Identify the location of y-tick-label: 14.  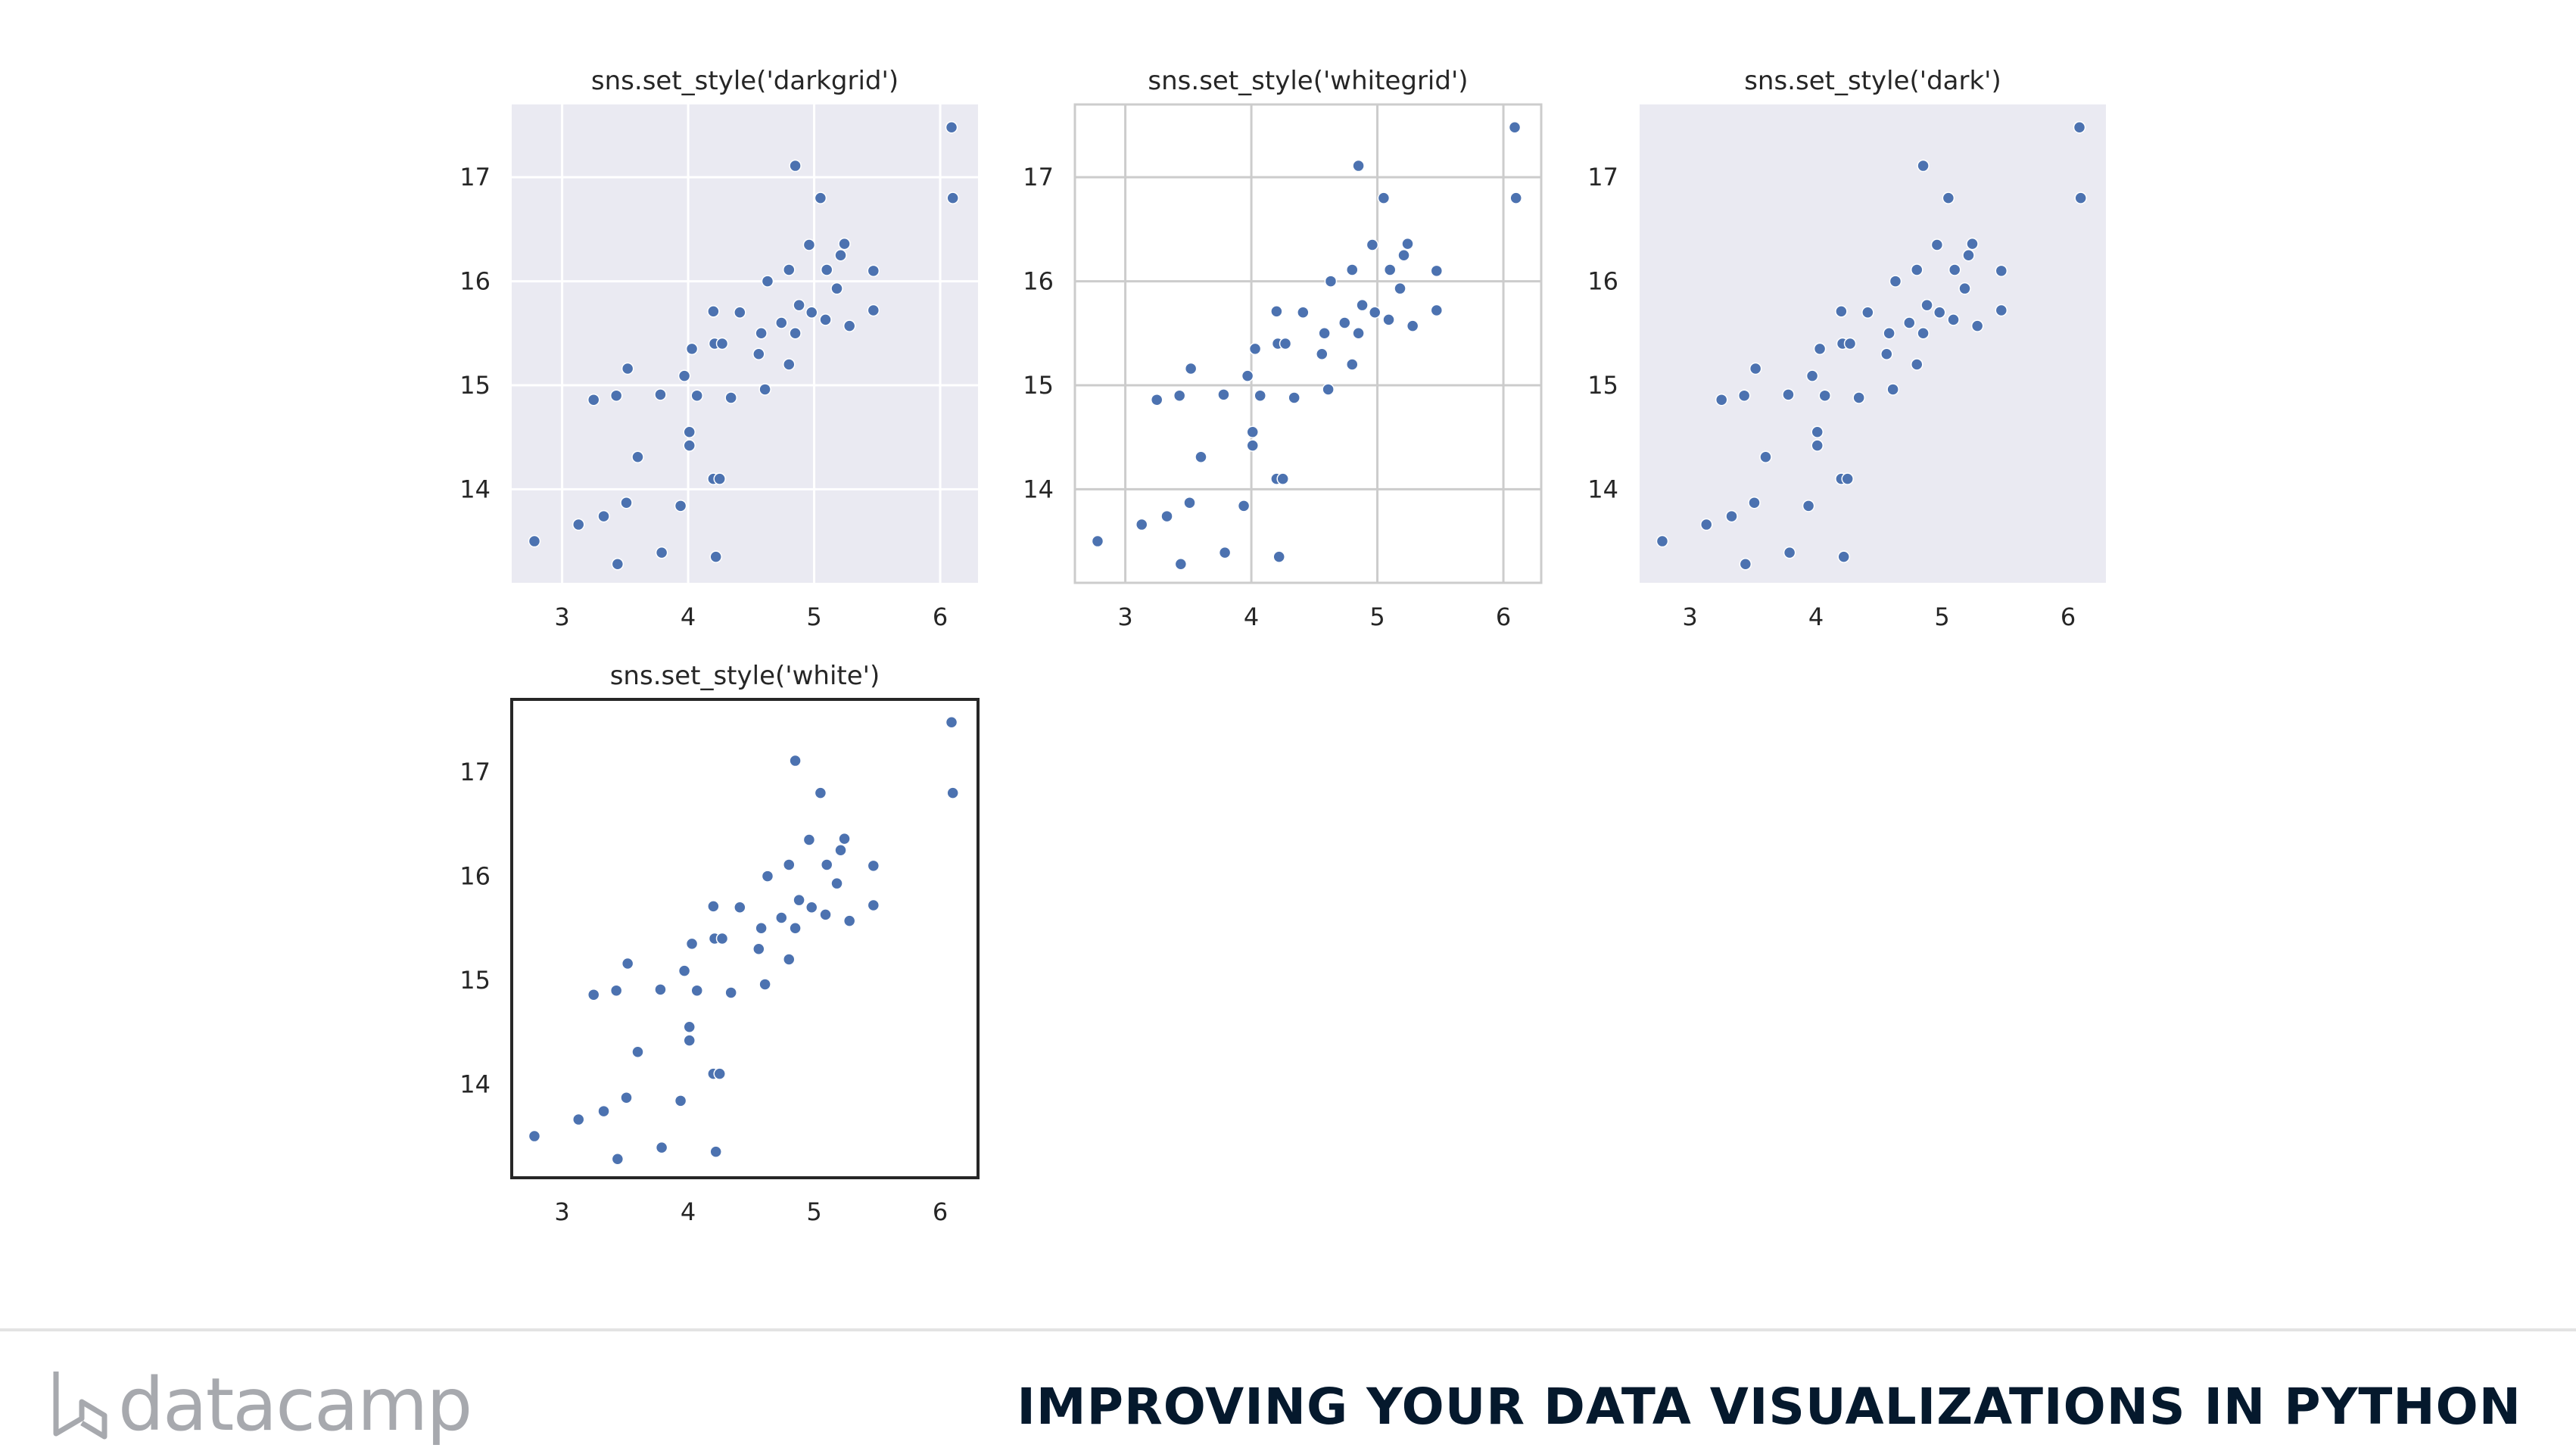
(475, 489).